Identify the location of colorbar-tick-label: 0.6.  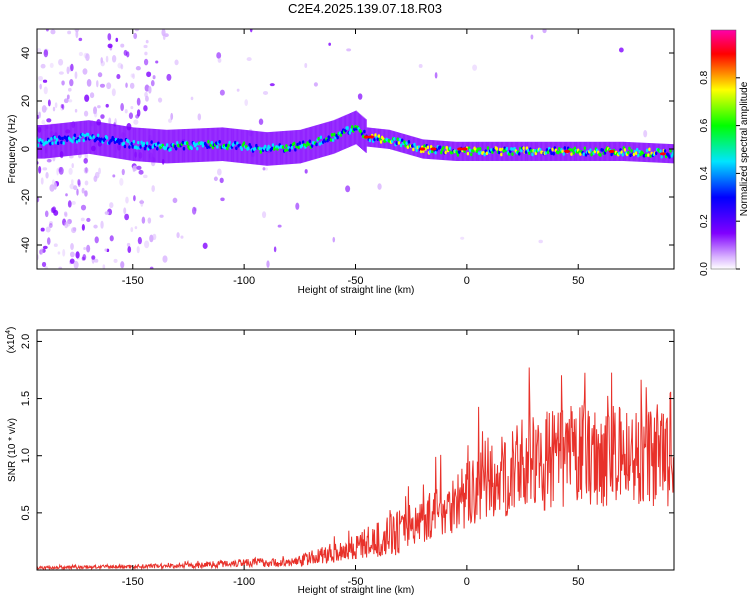
(704, 125).